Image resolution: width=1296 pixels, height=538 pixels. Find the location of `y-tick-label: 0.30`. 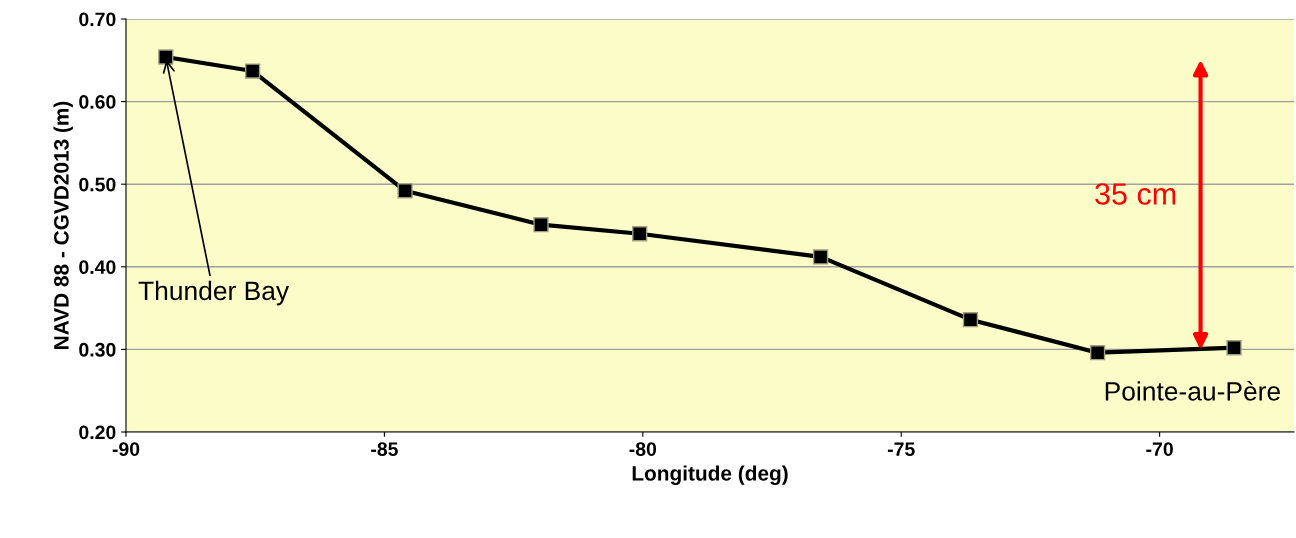

y-tick-label: 0.30 is located at coordinates (97, 349).